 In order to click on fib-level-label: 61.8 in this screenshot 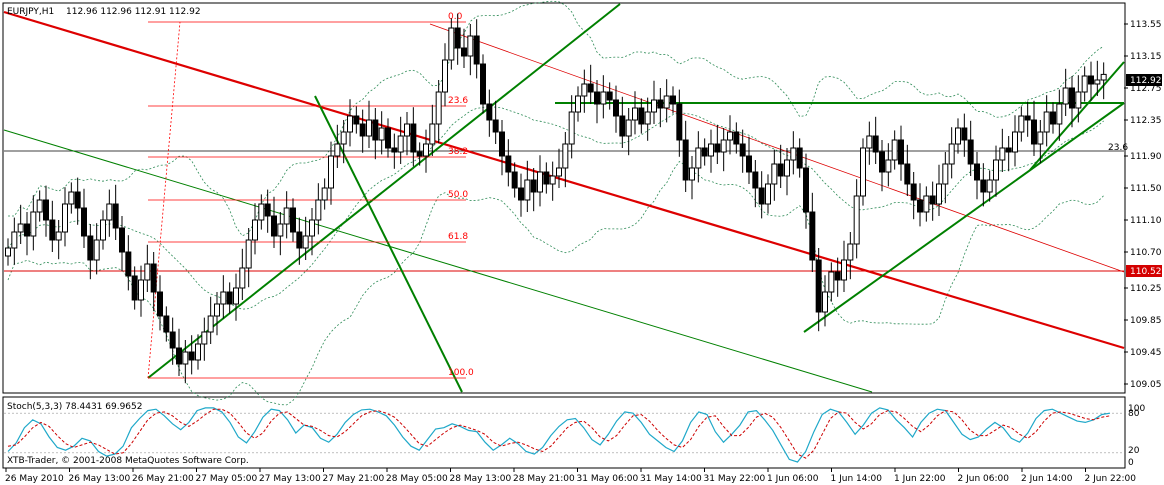, I will do `click(458, 237)`.